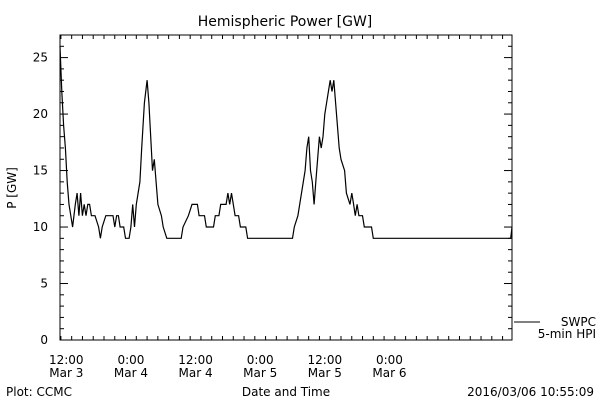  What do you see at coordinates (44, 284) in the screenshot?
I see `y-tick-label: 5` at bounding box center [44, 284].